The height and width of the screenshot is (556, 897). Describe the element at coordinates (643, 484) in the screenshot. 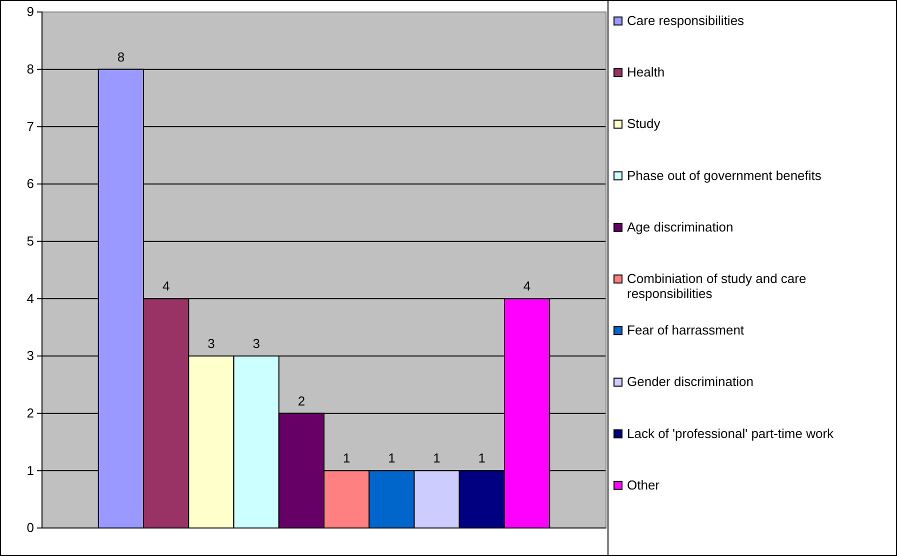

I see `legend-label: Other` at that location.